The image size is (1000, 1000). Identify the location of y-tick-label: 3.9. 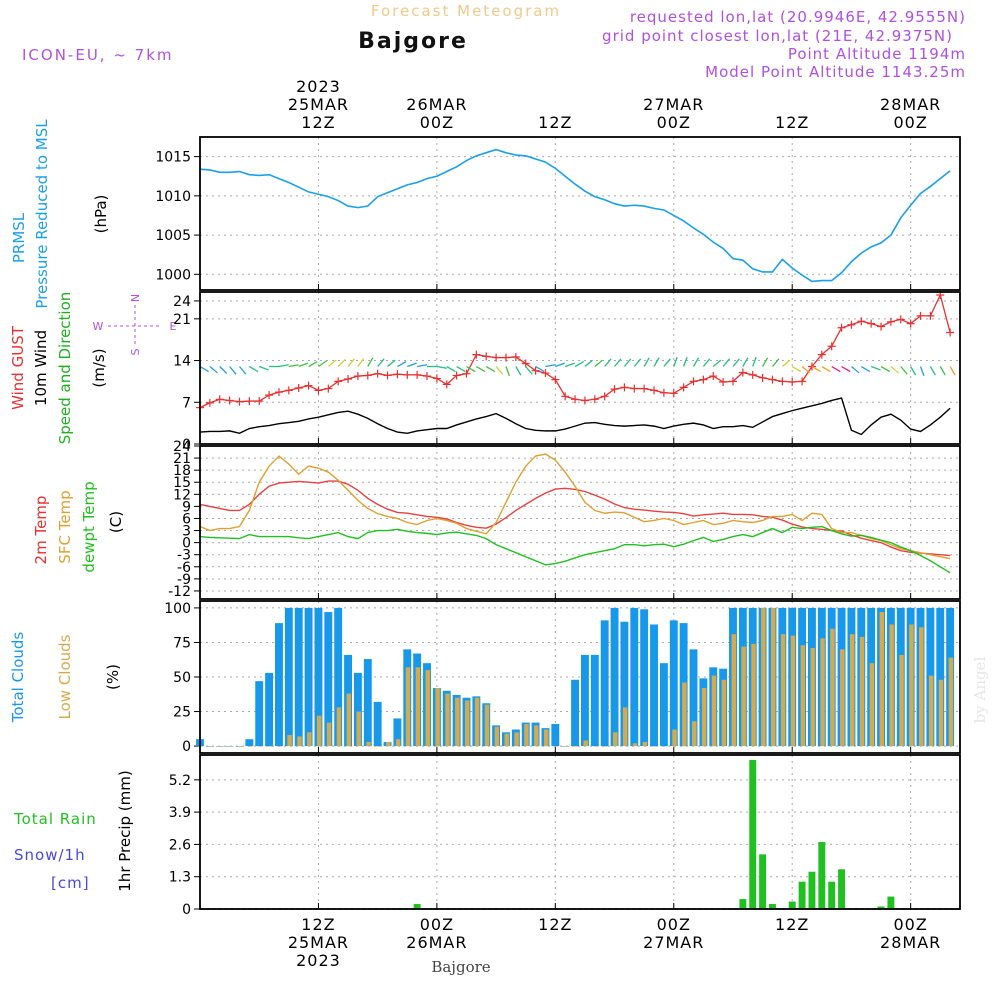
(180, 813).